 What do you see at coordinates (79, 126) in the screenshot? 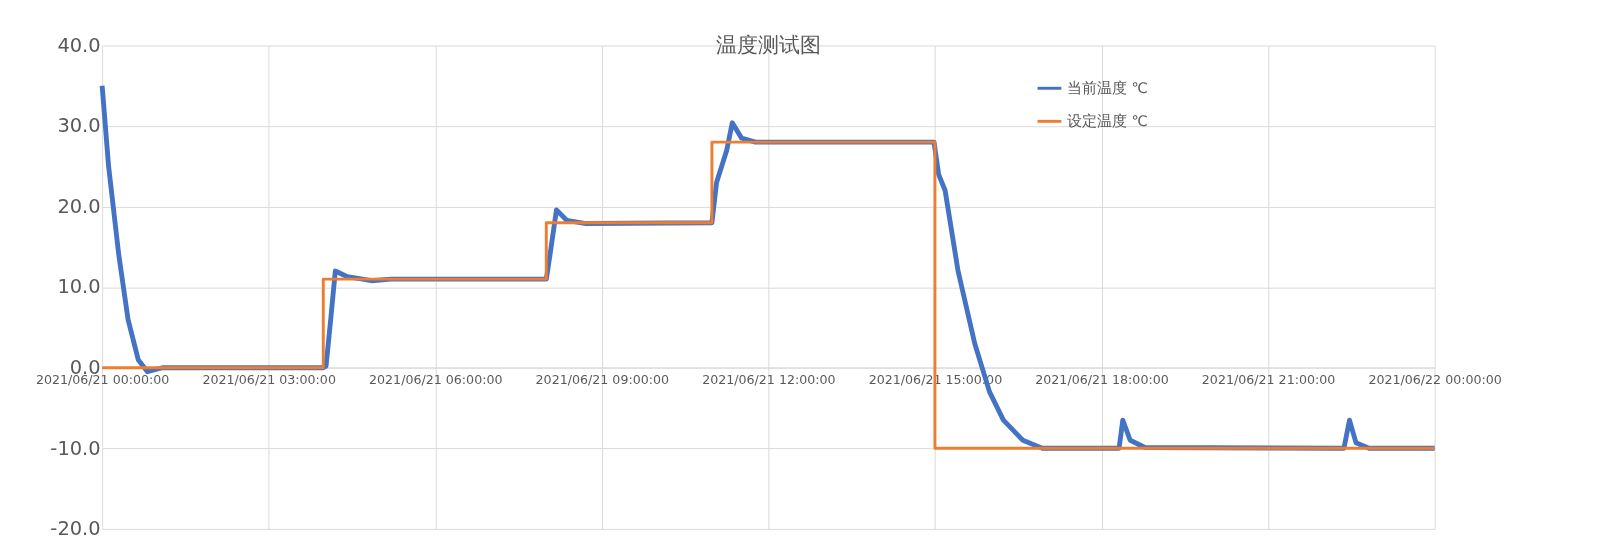
I see `y-tick-label: 30.0` at bounding box center [79, 126].